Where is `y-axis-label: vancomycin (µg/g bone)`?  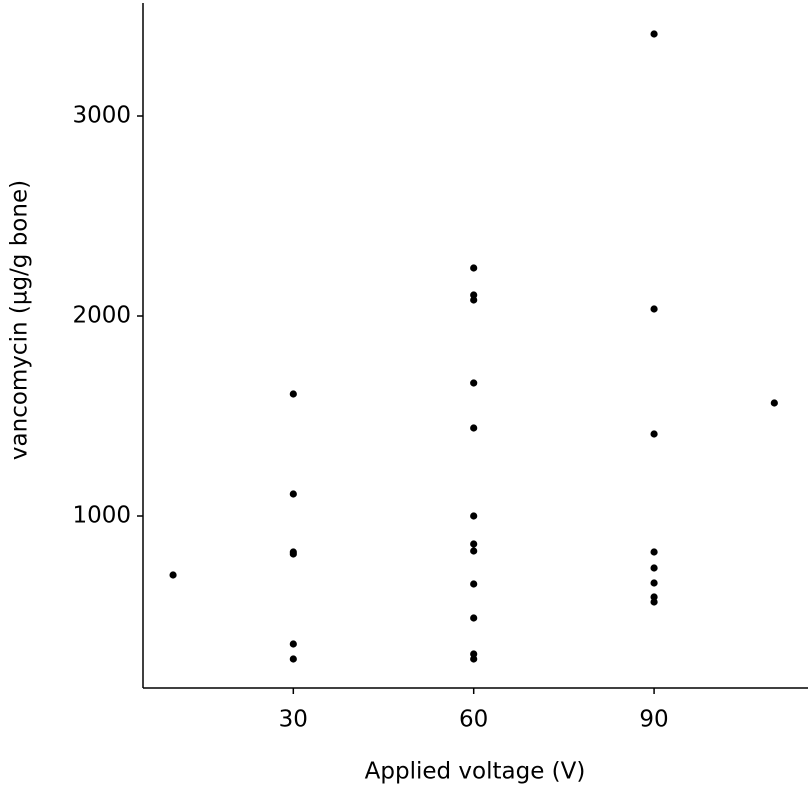
y-axis-label: vancomycin (µg/g bone) is located at coordinates (20, 320).